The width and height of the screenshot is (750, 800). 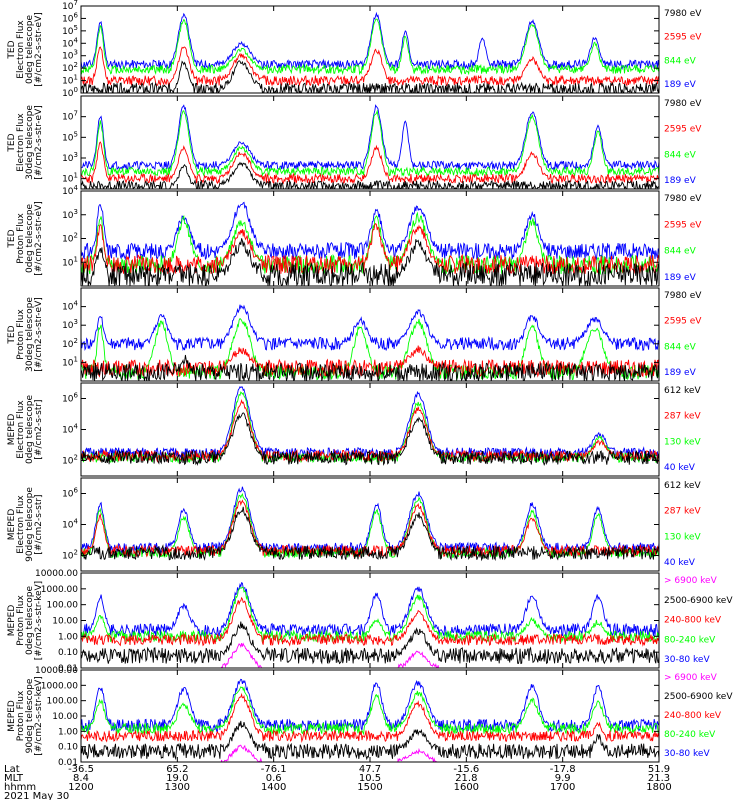 What do you see at coordinates (80, 787) in the screenshot?
I see `xtick-hhmm-1: 1200` at bounding box center [80, 787].